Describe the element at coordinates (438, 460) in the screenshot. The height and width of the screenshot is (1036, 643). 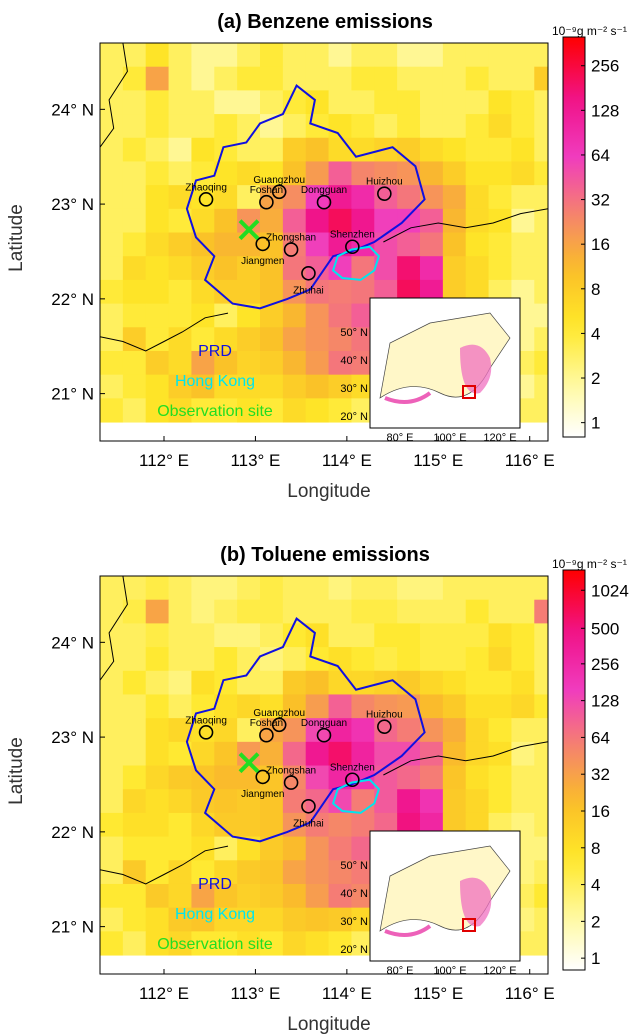
I see `x-tick-label: 115° E` at that location.